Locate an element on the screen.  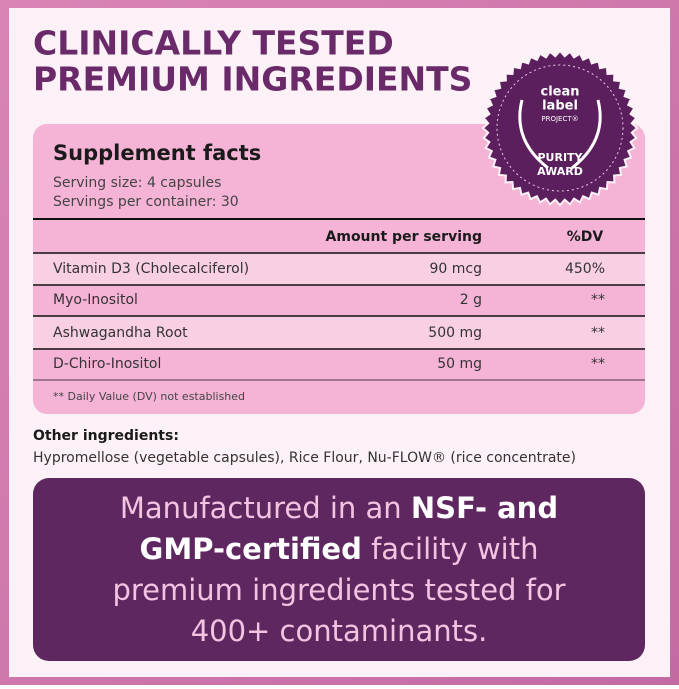
statement-line: Manufactured in an NSF- and is located at coordinates (339, 508).